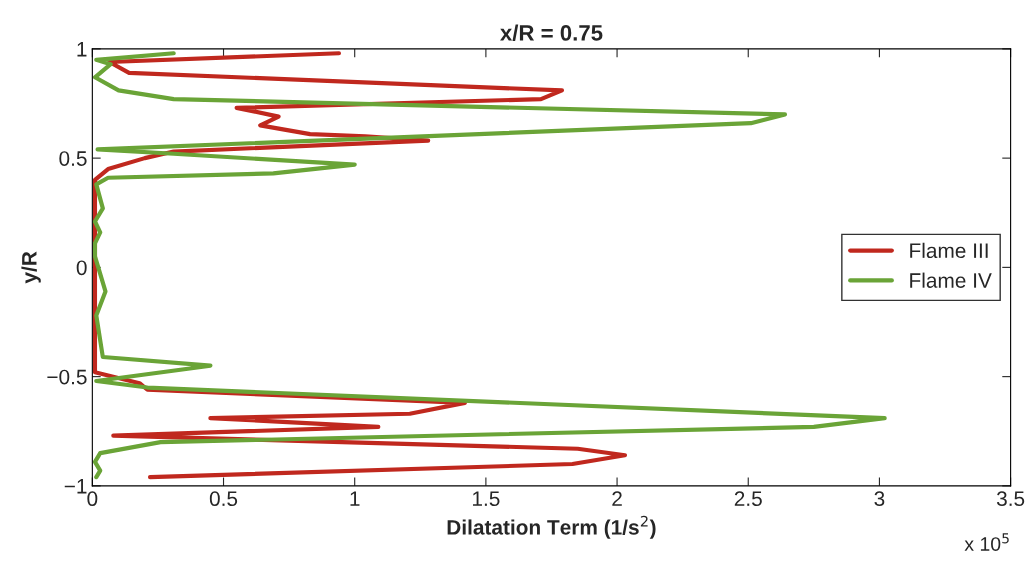 The width and height of the screenshot is (1026, 575). Describe the element at coordinates (748, 499) in the screenshot. I see `x-tick-label: 2.5` at that location.